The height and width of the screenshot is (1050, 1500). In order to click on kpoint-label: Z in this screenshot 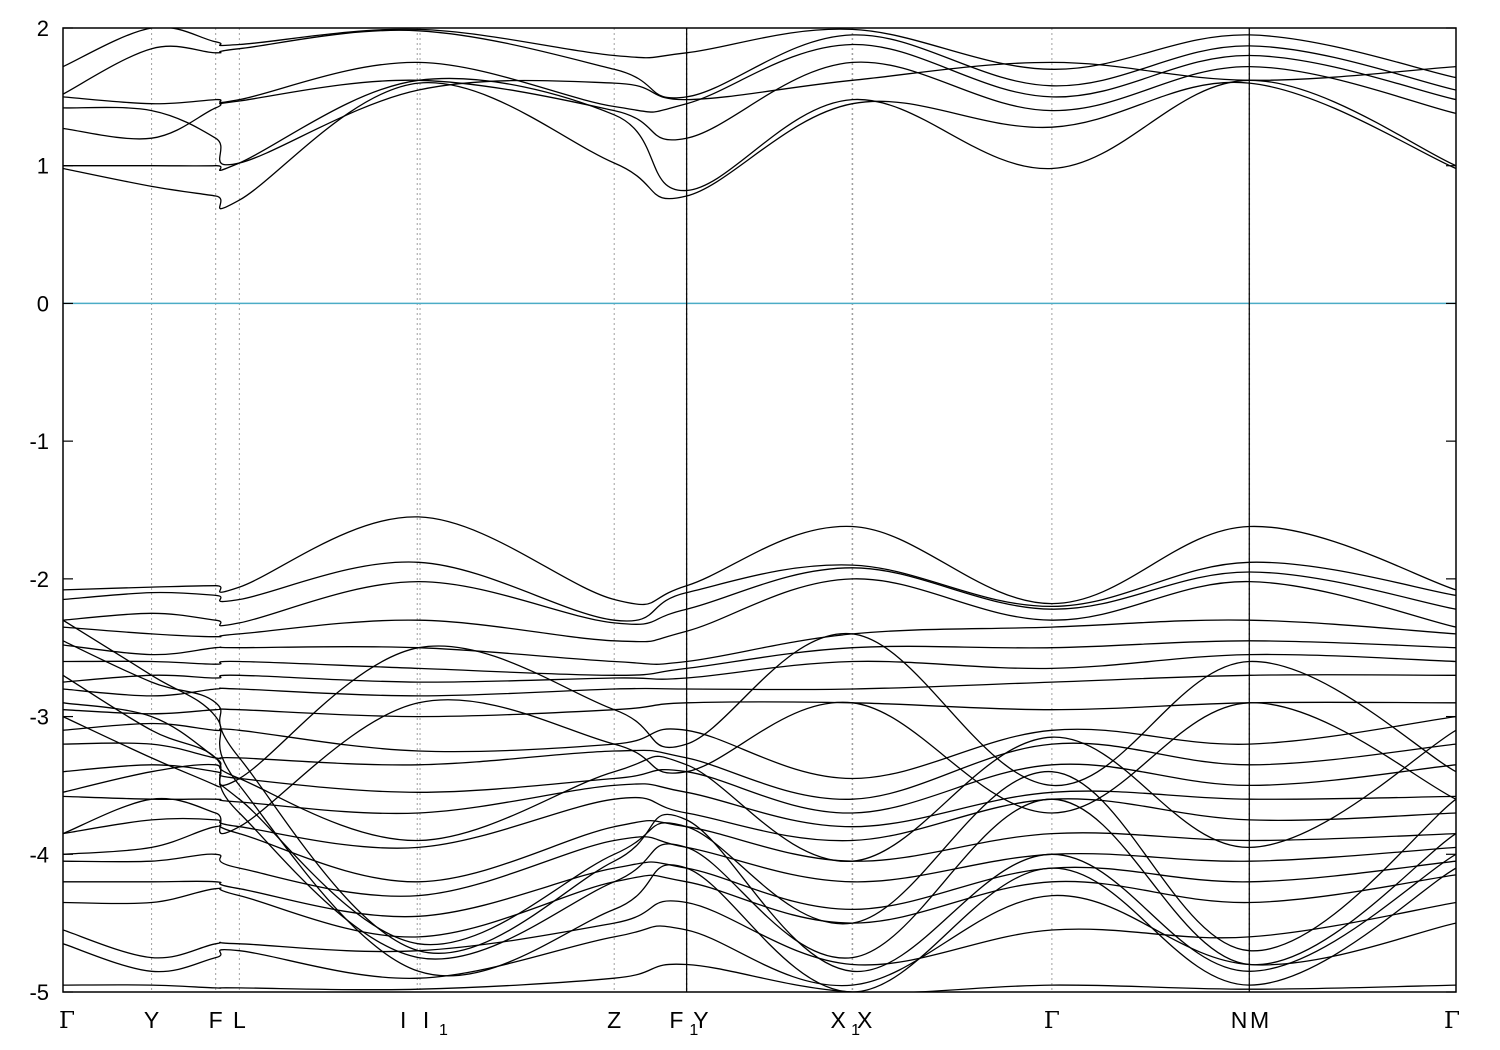, I will do `click(614, 1020)`.